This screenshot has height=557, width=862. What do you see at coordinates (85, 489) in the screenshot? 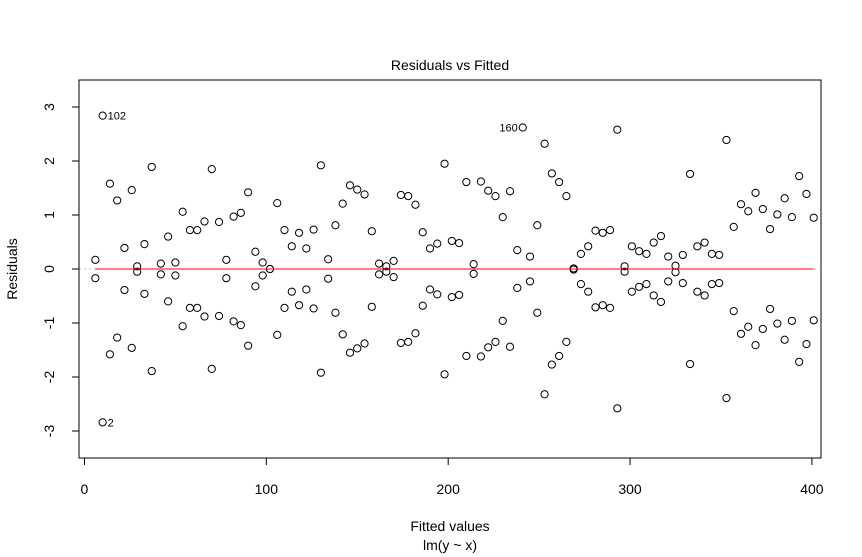
I see `x-tick-label: 0` at bounding box center [85, 489].